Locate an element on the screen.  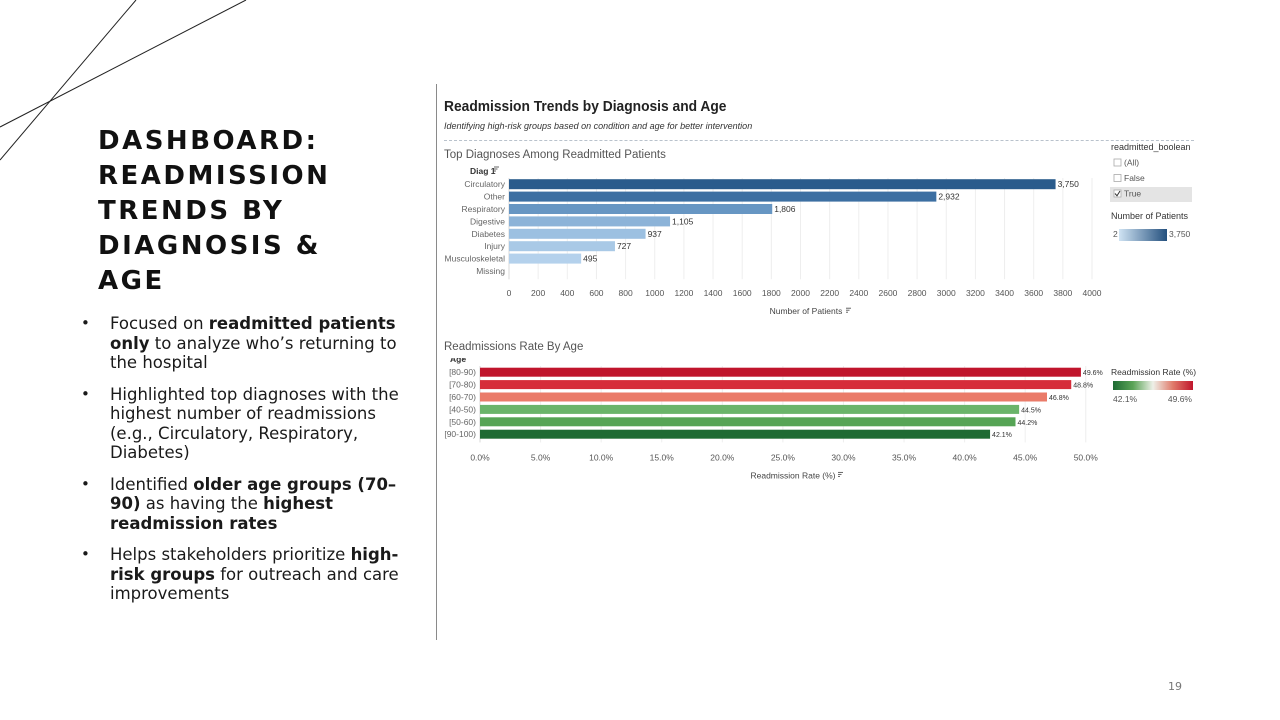
x-tick-label: 5.0% is located at coordinates (541, 457).